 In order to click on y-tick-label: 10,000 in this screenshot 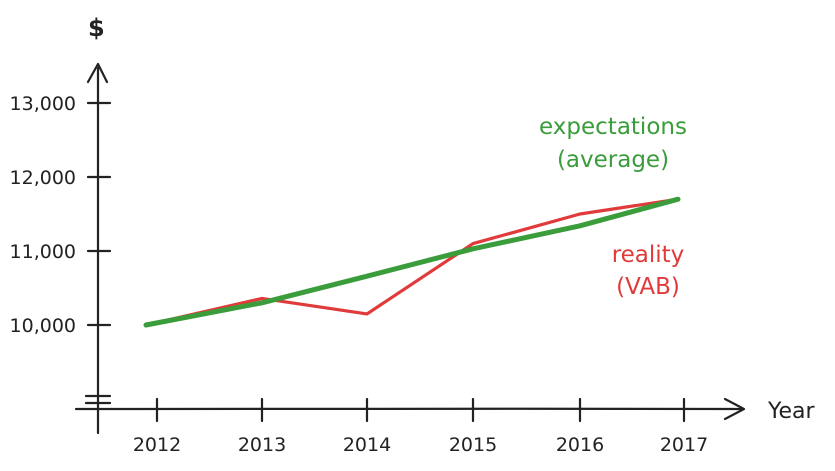, I will do `click(43, 326)`.